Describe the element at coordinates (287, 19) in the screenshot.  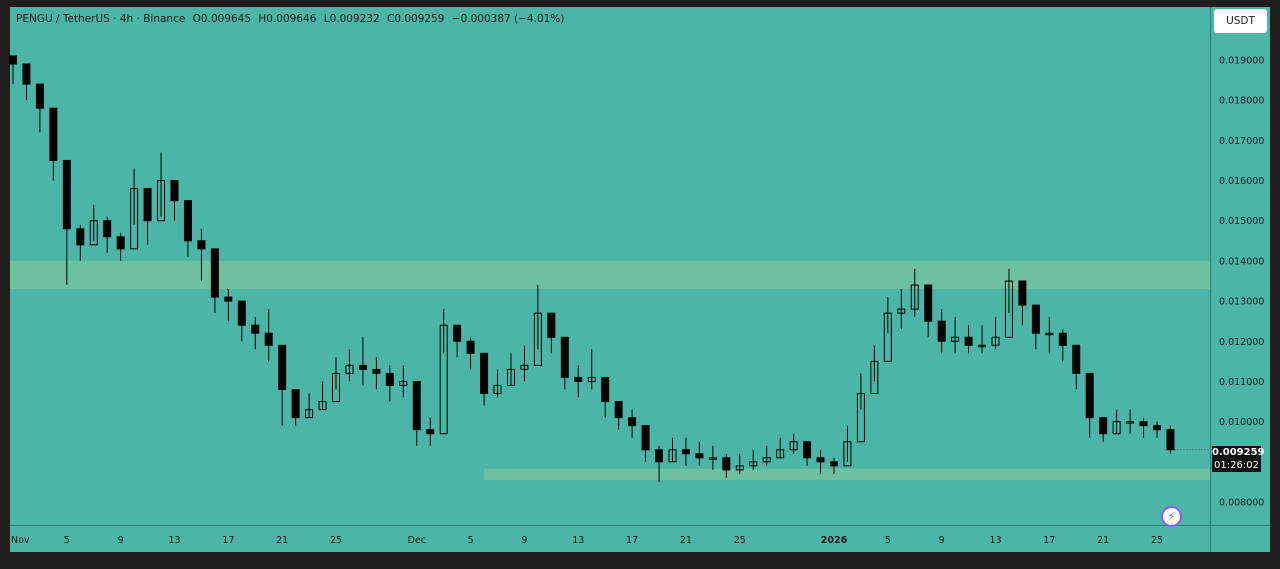
I see `high-value: H0.009646` at that location.